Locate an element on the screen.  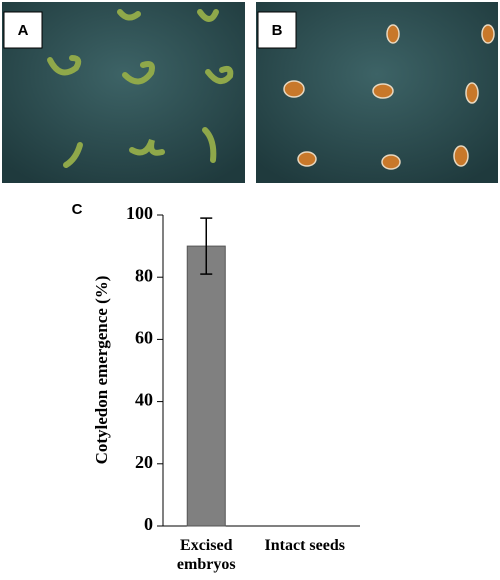
panel-label: B is located at coordinates (277, 30).